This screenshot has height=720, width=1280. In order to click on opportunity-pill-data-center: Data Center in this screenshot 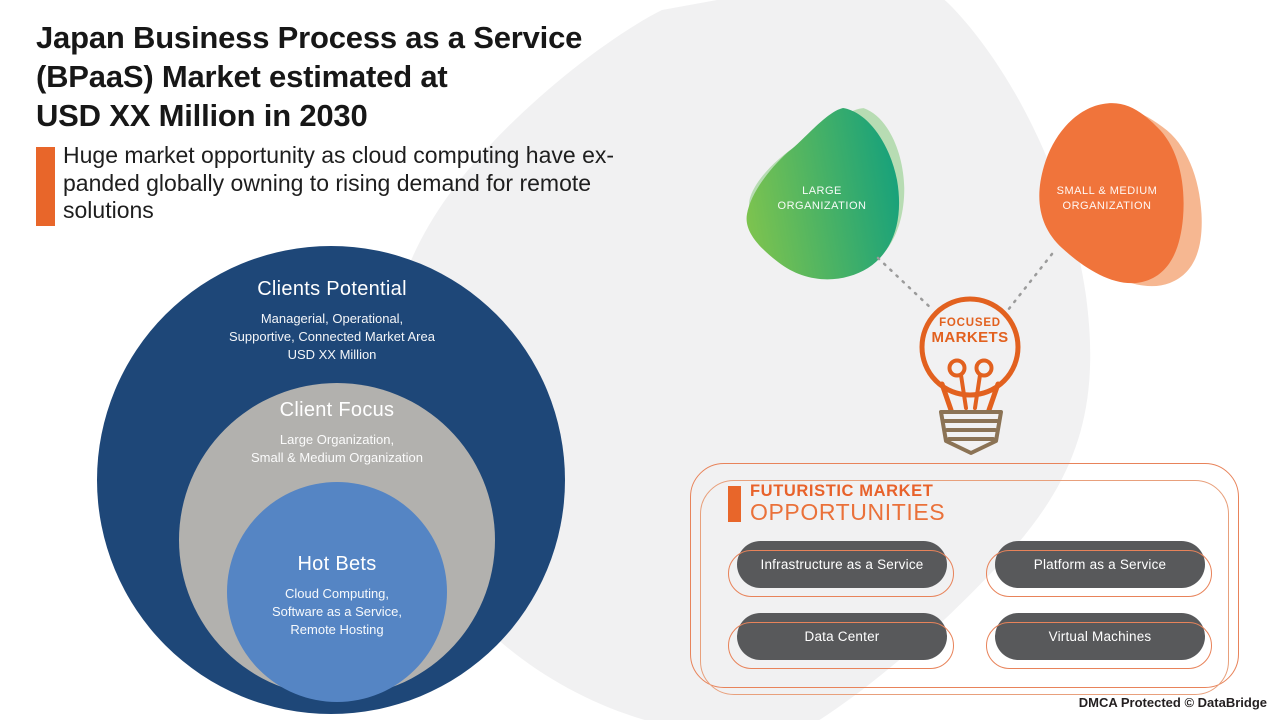, I will do `click(841, 641)`.